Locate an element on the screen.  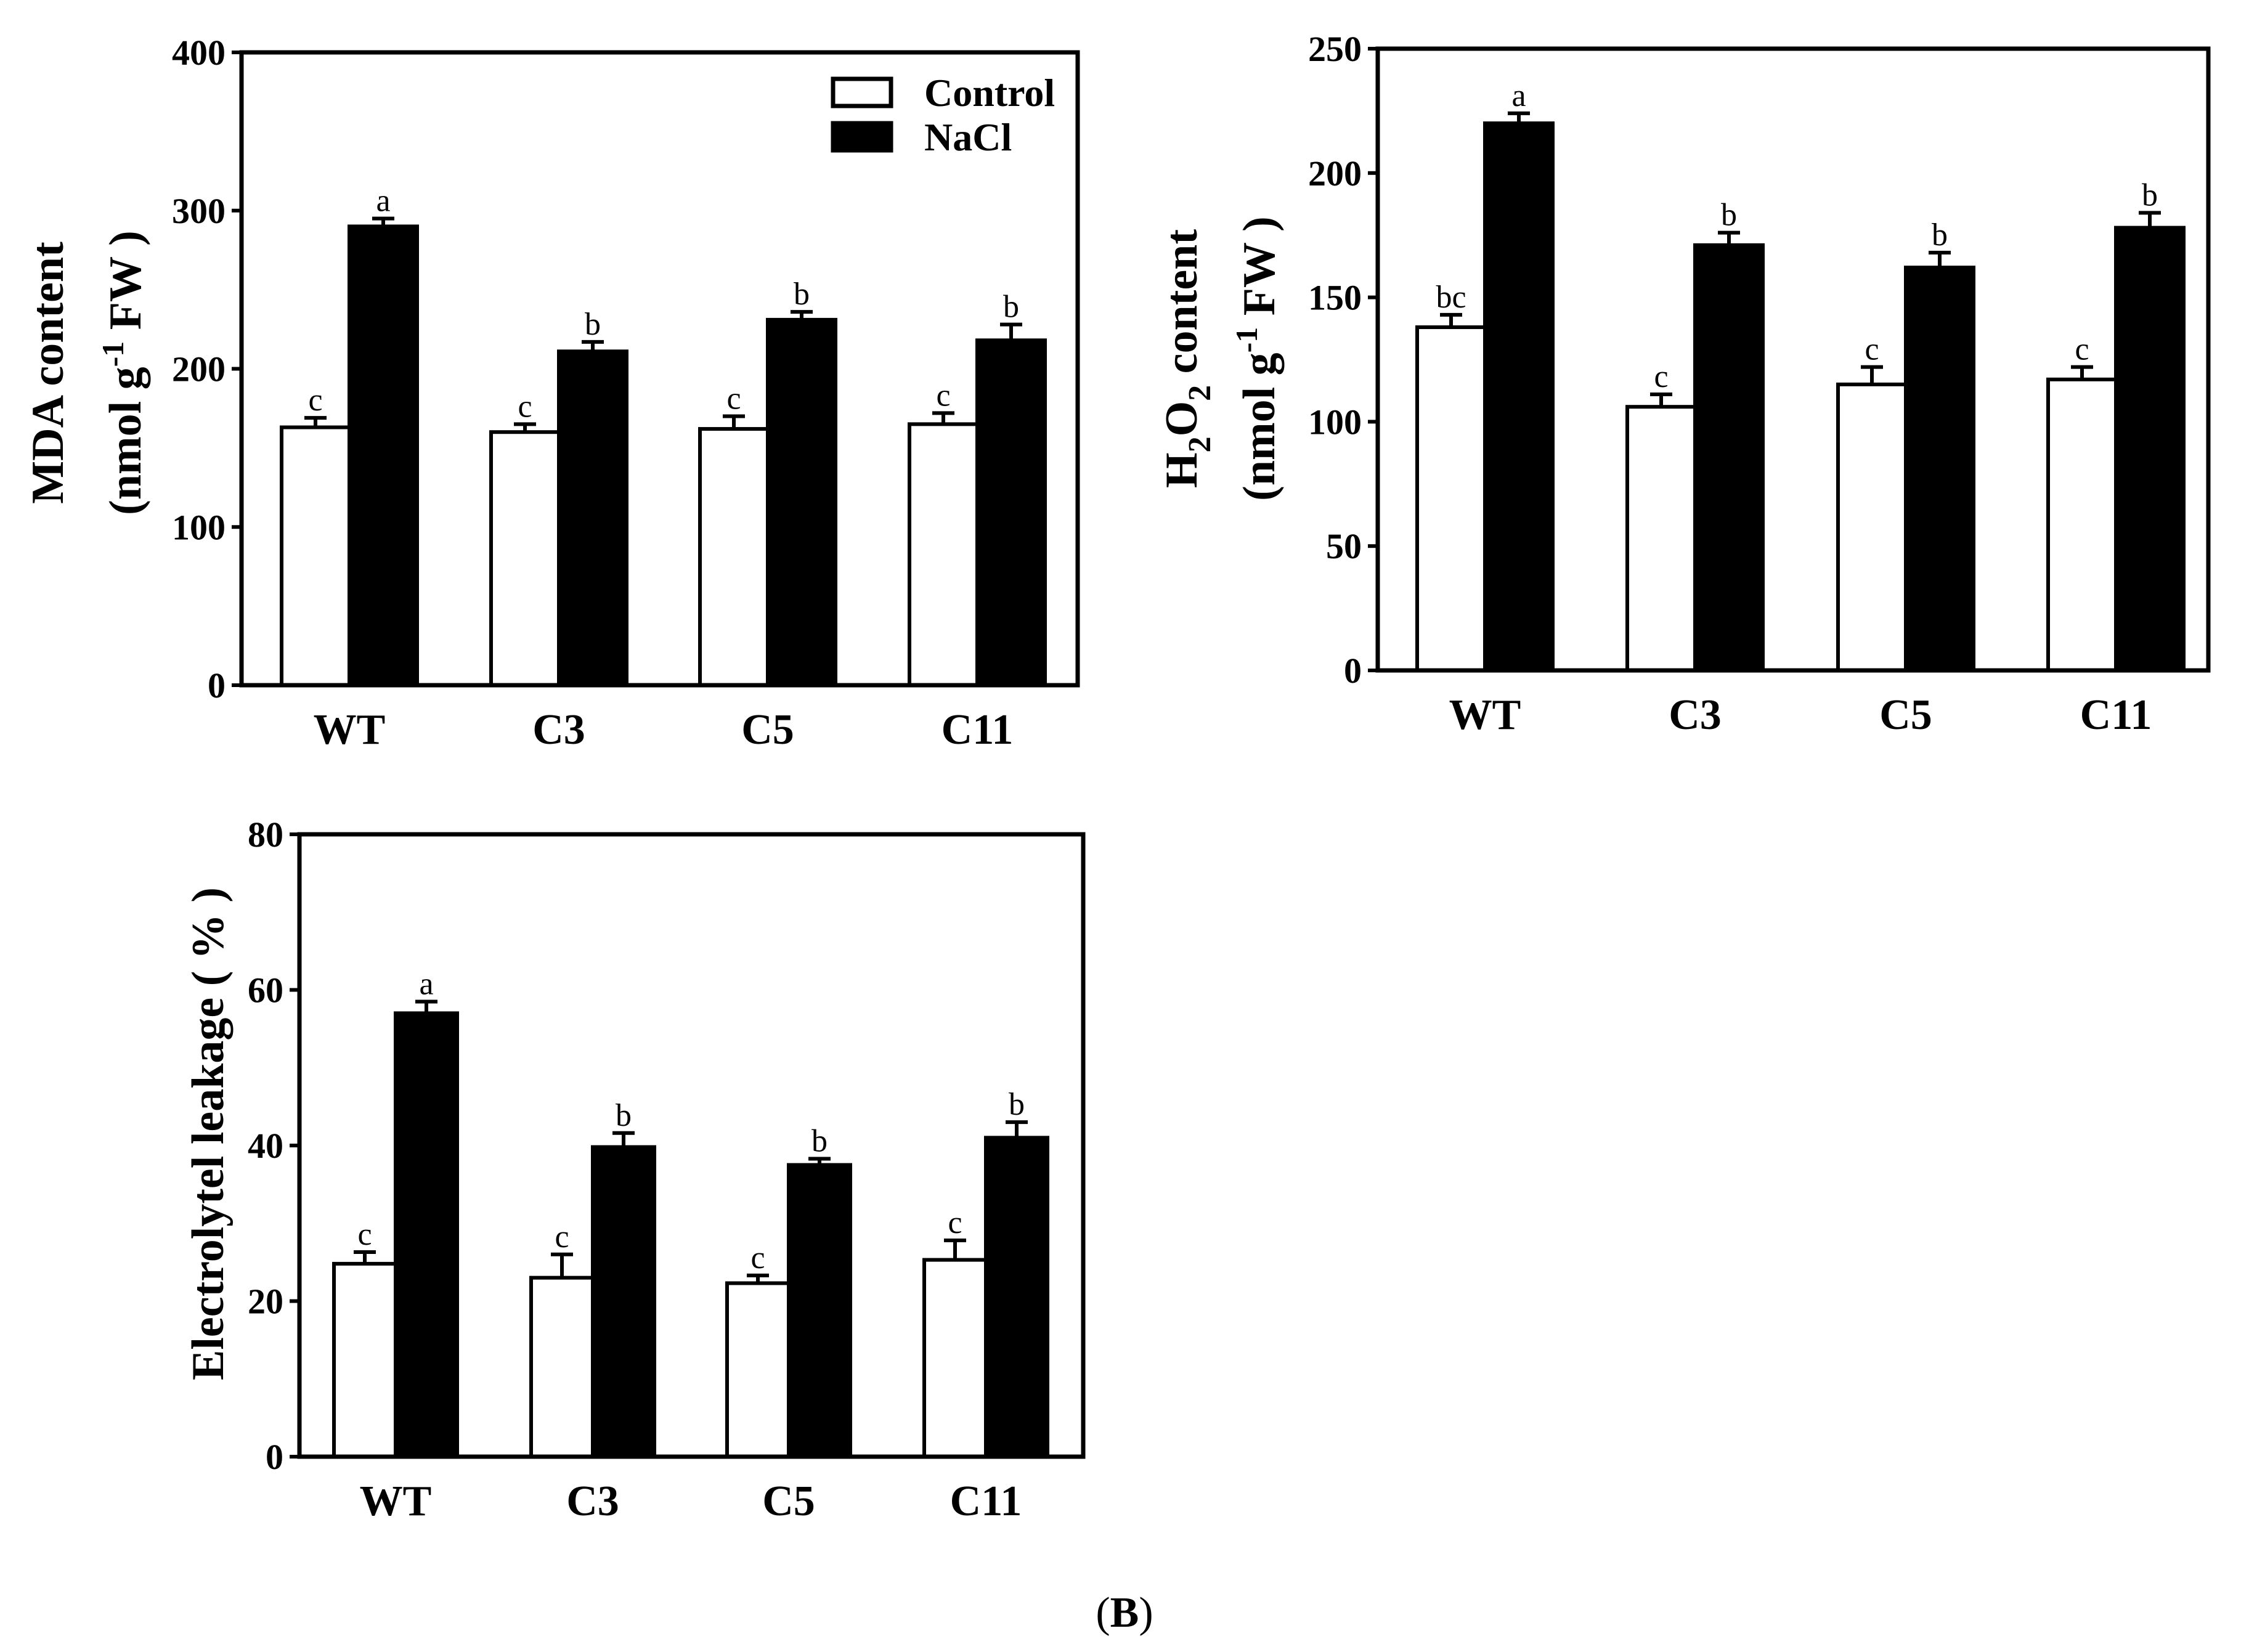
mda-ytick-label: 400 is located at coordinates (199, 53).